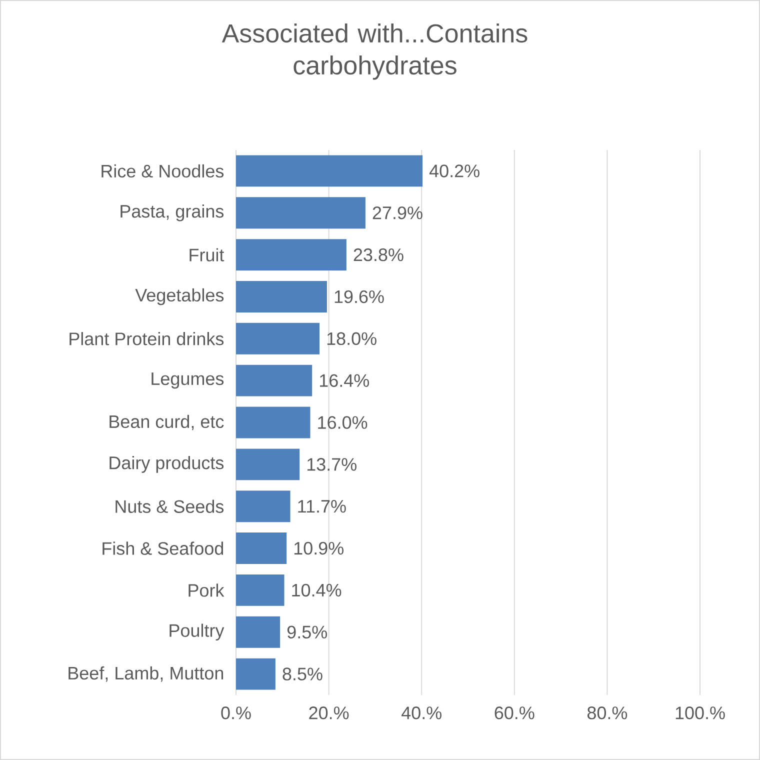 The image size is (760, 760). What do you see at coordinates (163, 171) in the screenshot?
I see `y-tick-label: Rice & Noodles` at bounding box center [163, 171].